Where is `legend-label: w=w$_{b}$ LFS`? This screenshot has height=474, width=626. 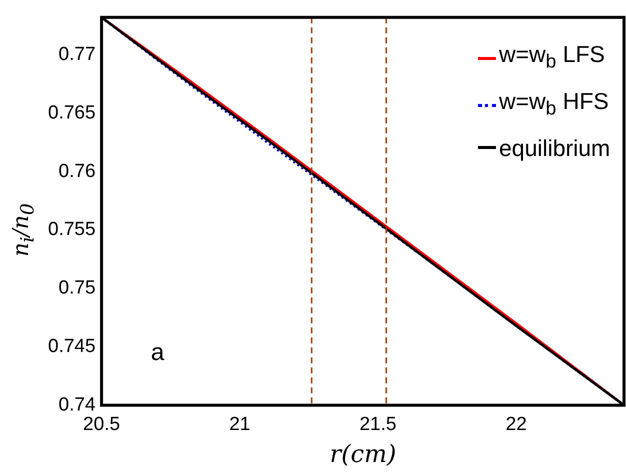
legend-label: w=w$_{b}$ LFS is located at coordinates (552, 57).